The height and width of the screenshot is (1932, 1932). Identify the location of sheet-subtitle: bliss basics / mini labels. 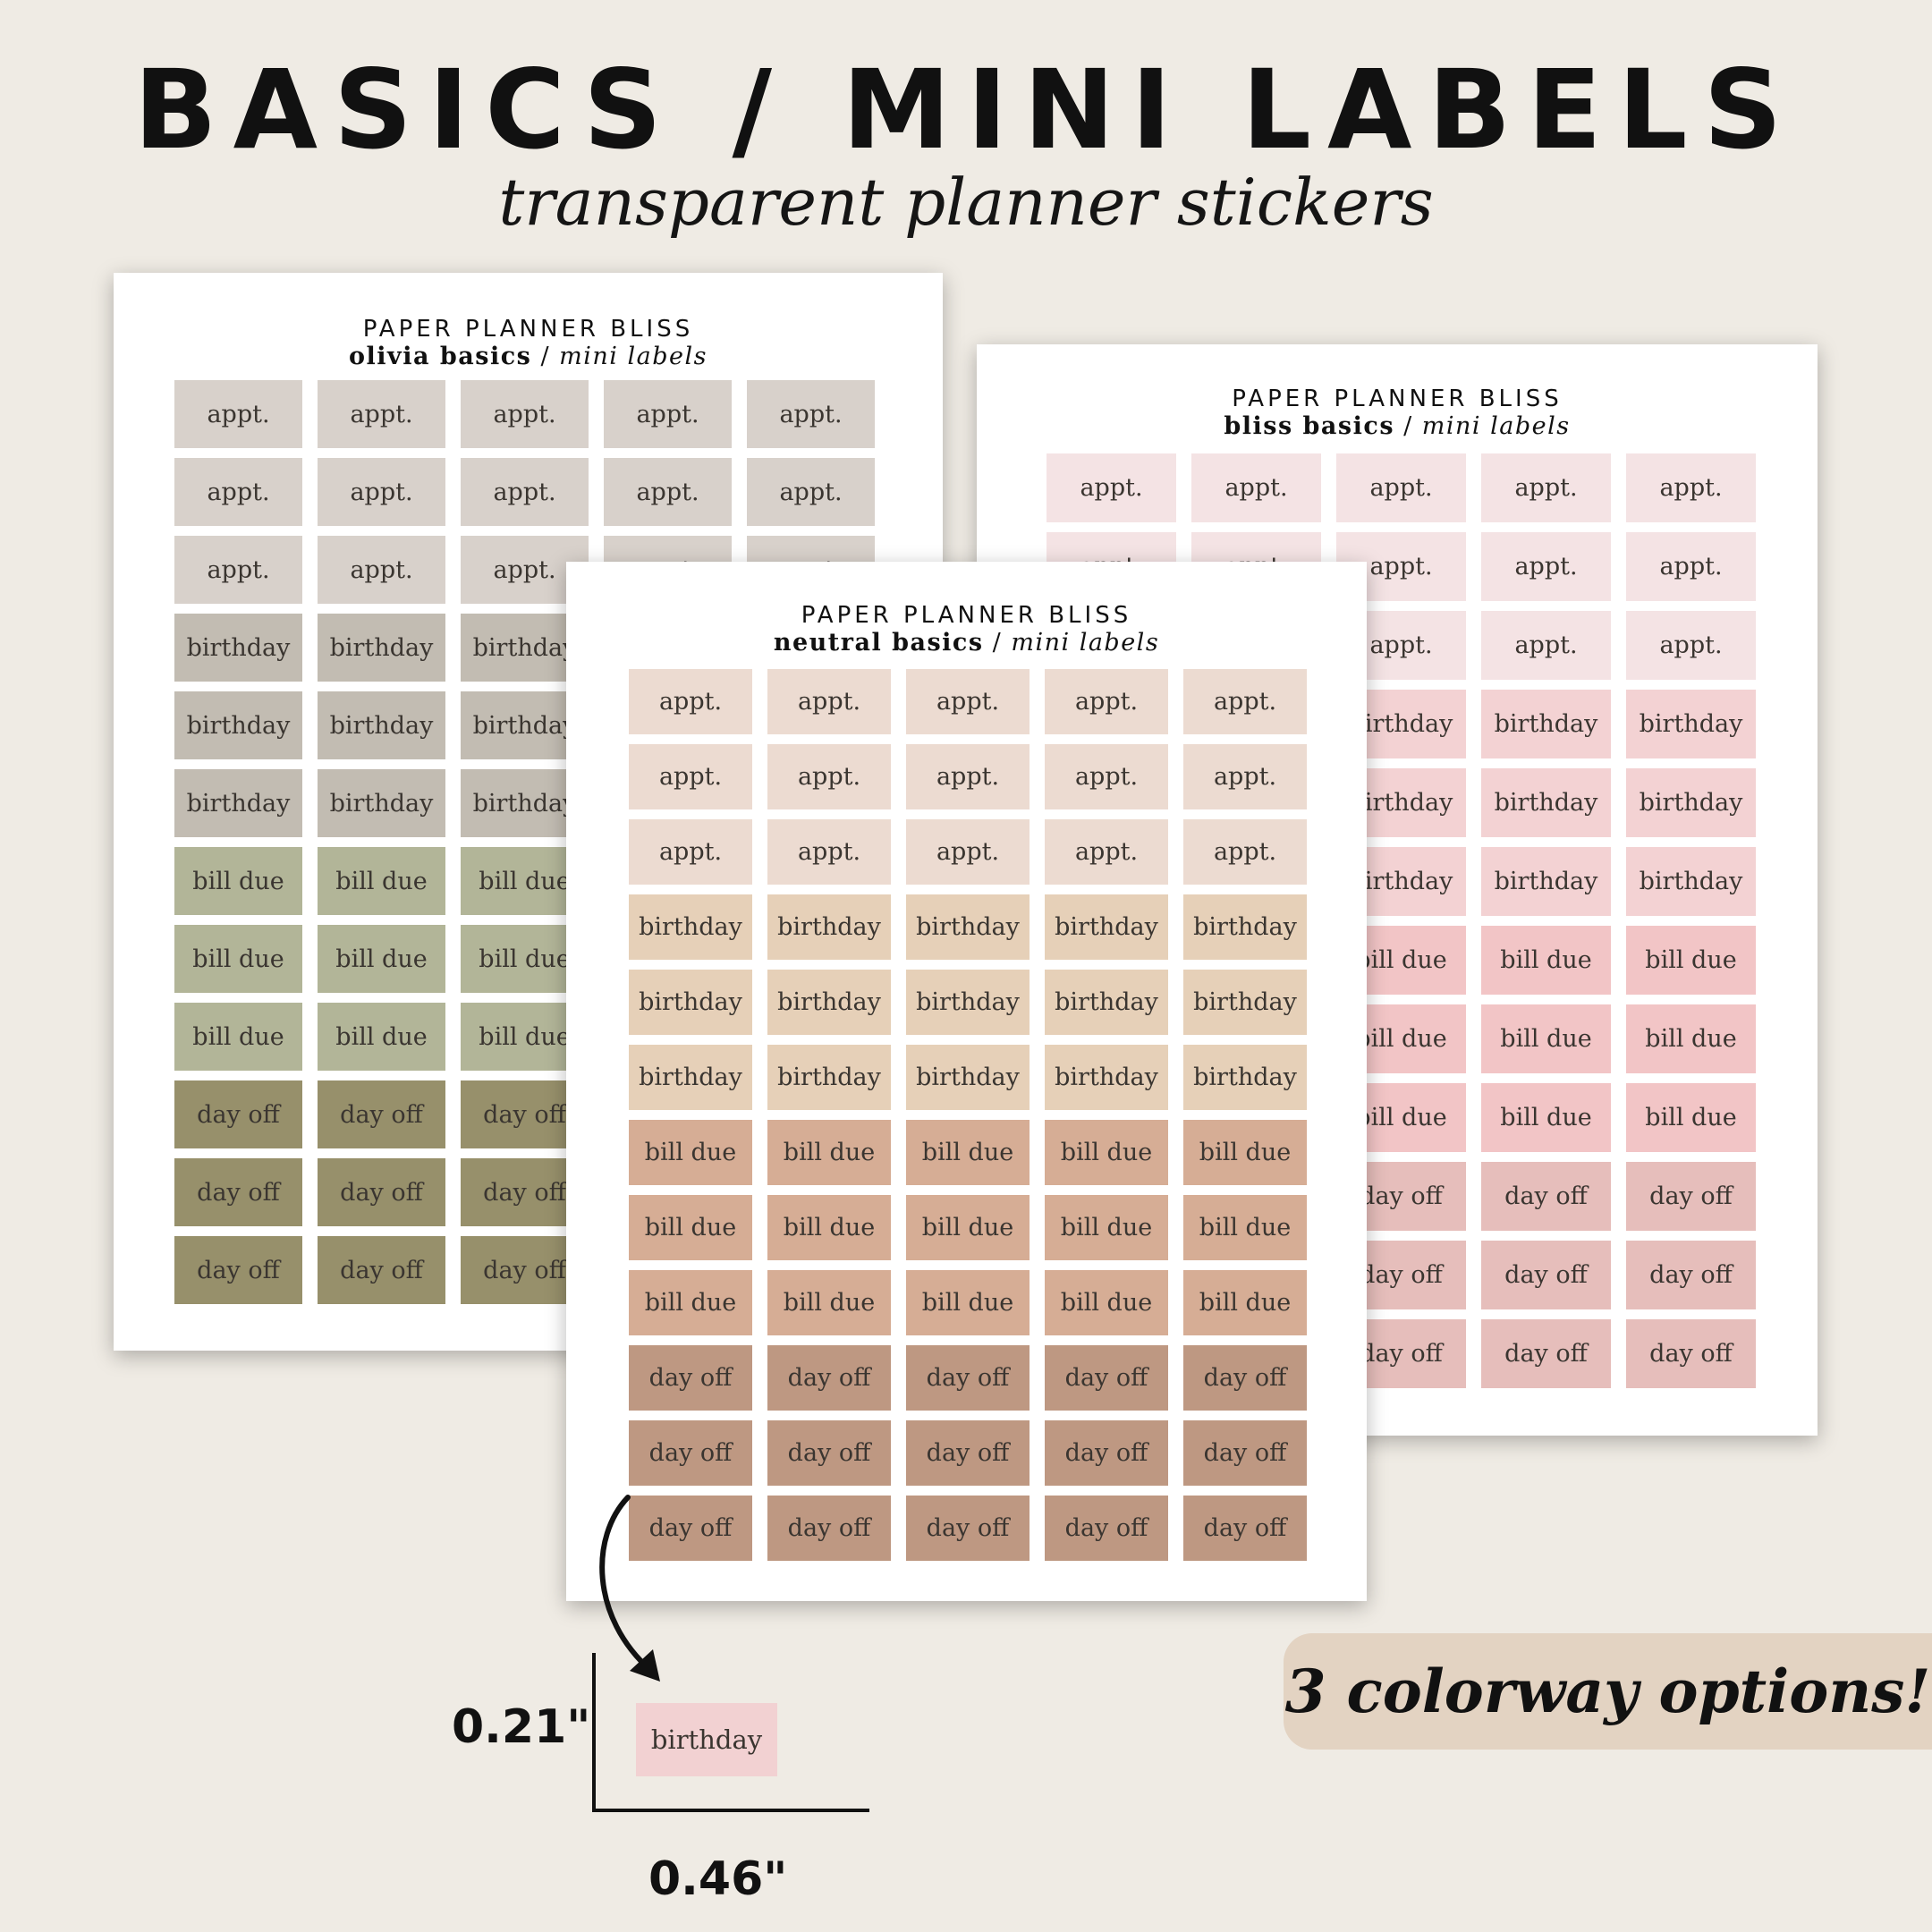
(1397, 426).